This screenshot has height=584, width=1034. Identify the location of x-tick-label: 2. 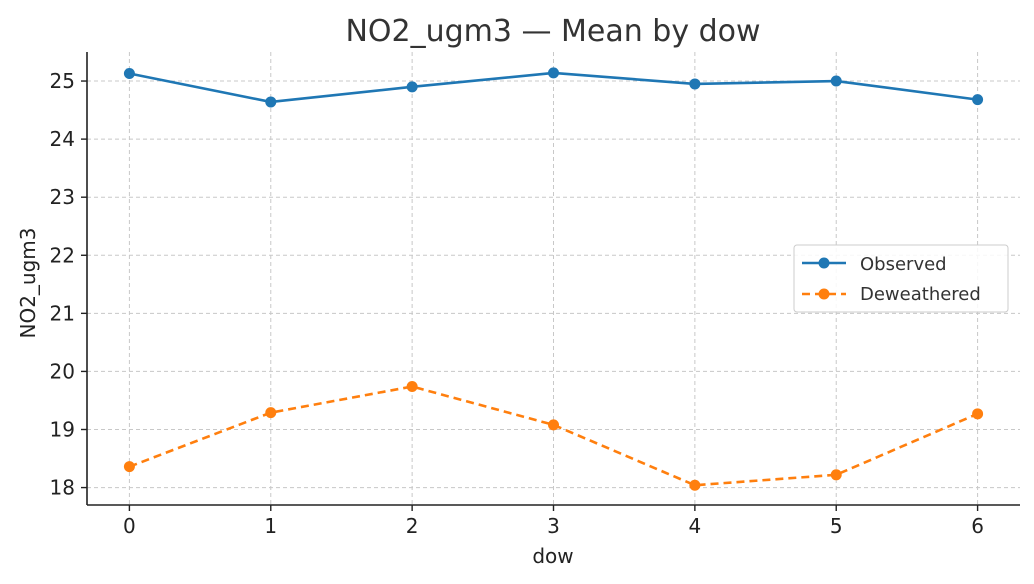
(412, 526).